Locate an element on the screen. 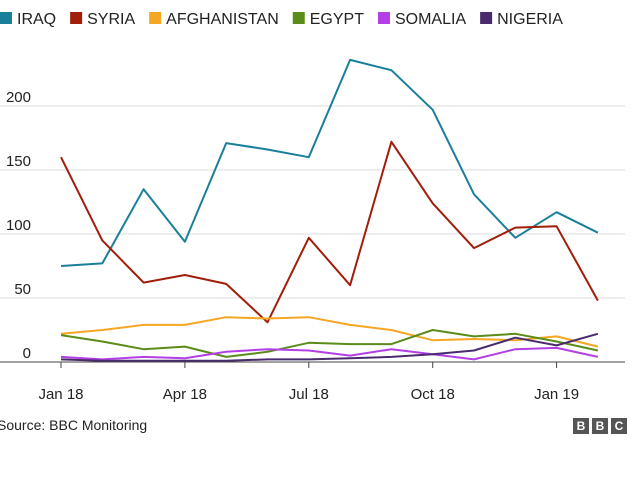 The image size is (640, 500). bbc-logo: B B C is located at coordinates (600, 426).